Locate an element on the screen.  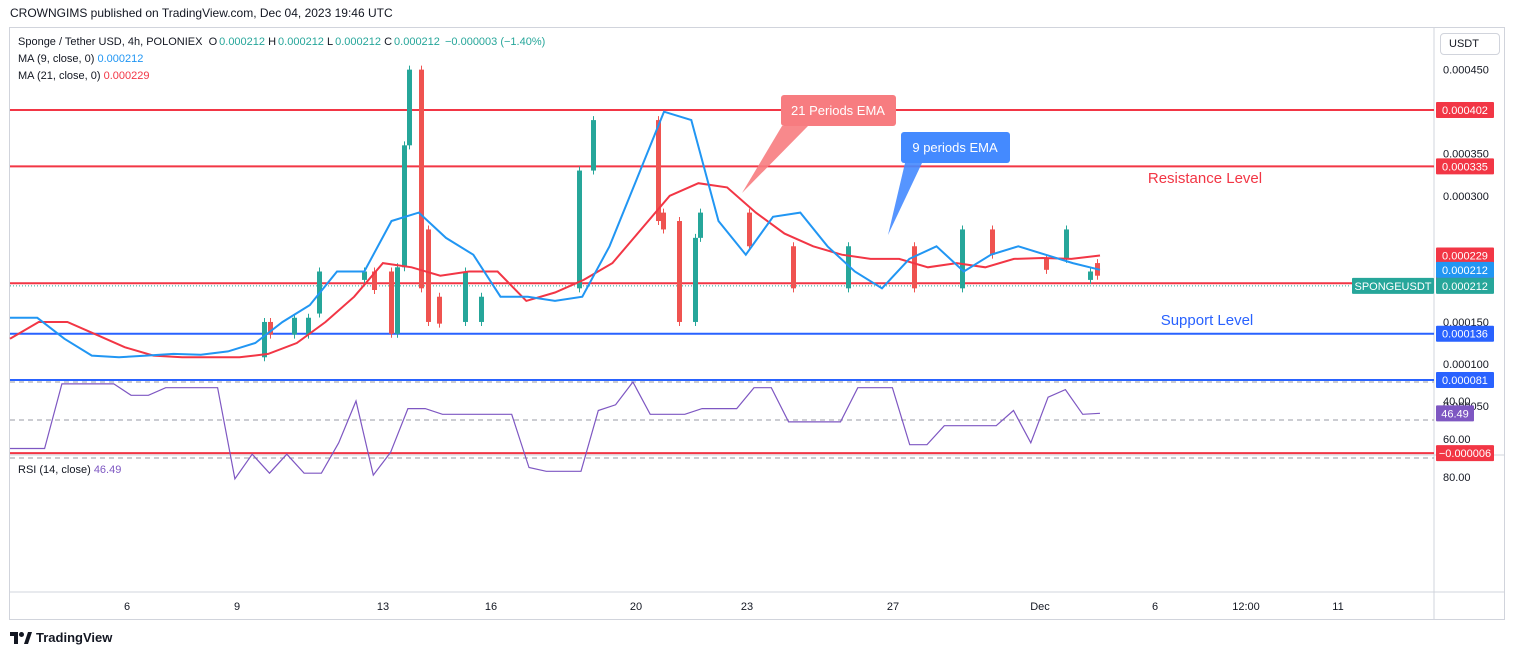
symbol-name: Sponge / Tether USD, 4h, POLONIEX is located at coordinates (110, 42).